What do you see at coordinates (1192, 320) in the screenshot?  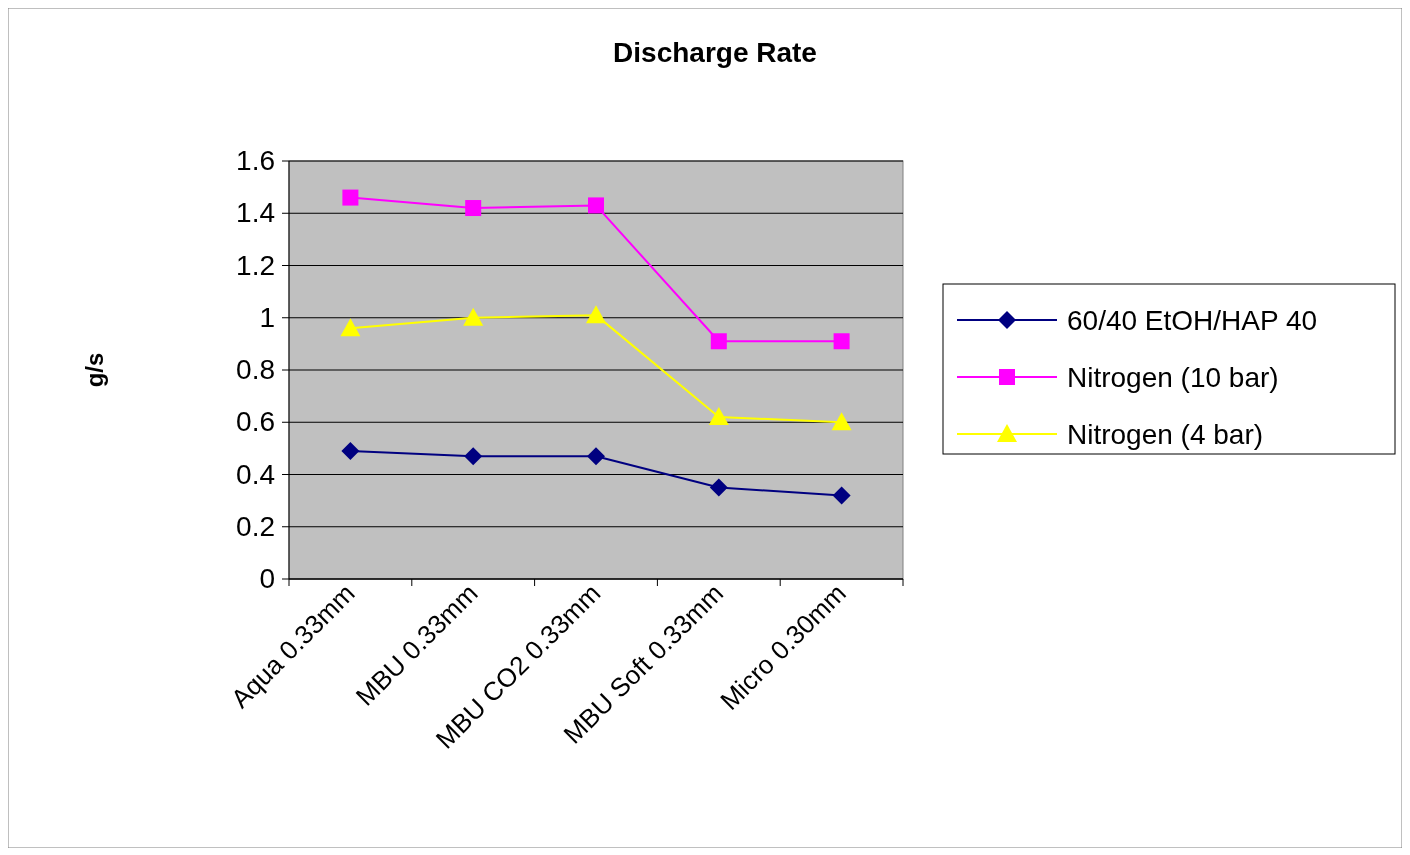 I see `legend-label: 60/40 EtOH/HAP 40` at bounding box center [1192, 320].